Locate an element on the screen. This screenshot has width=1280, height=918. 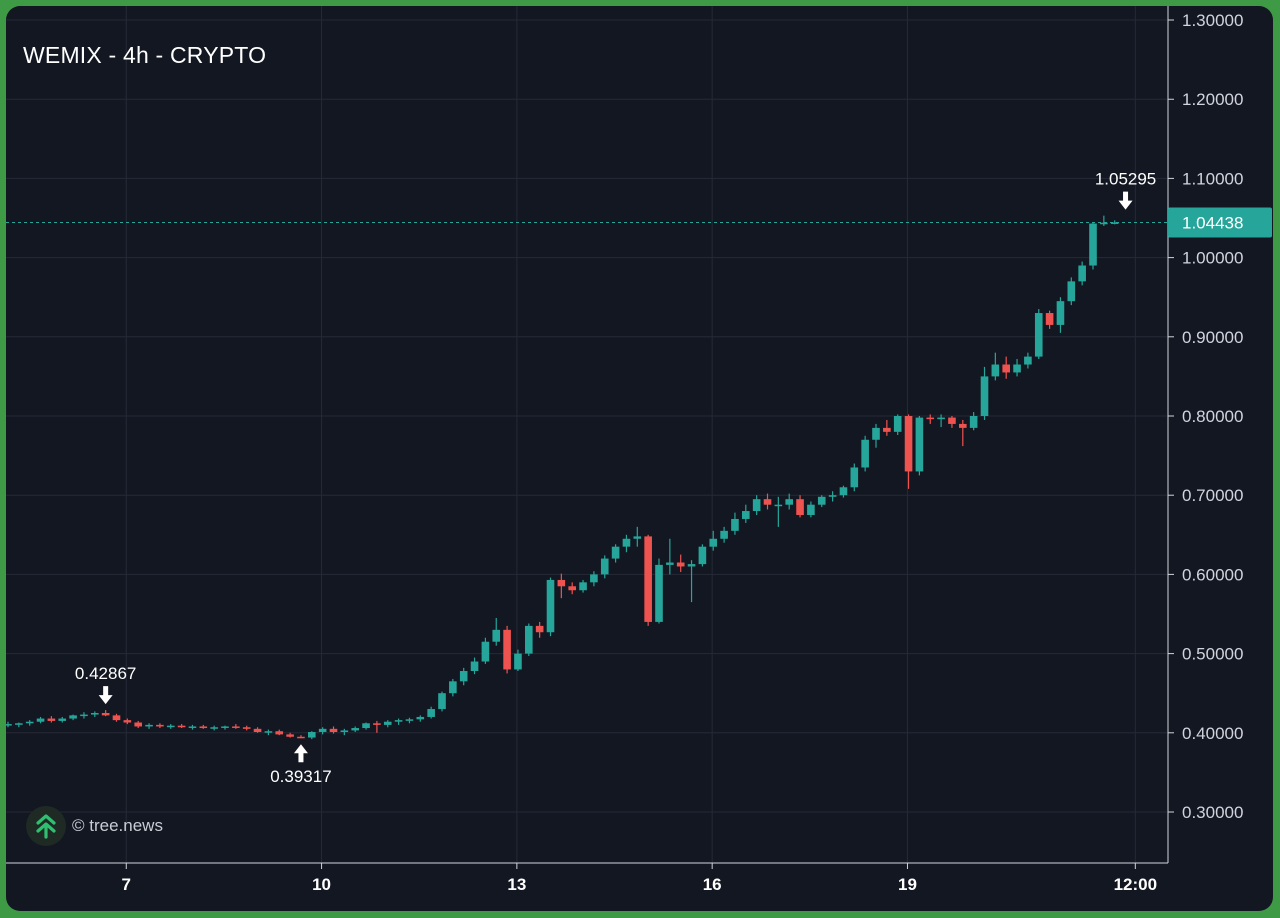
price-annotation: 1.05295 is located at coordinates (1125, 190).